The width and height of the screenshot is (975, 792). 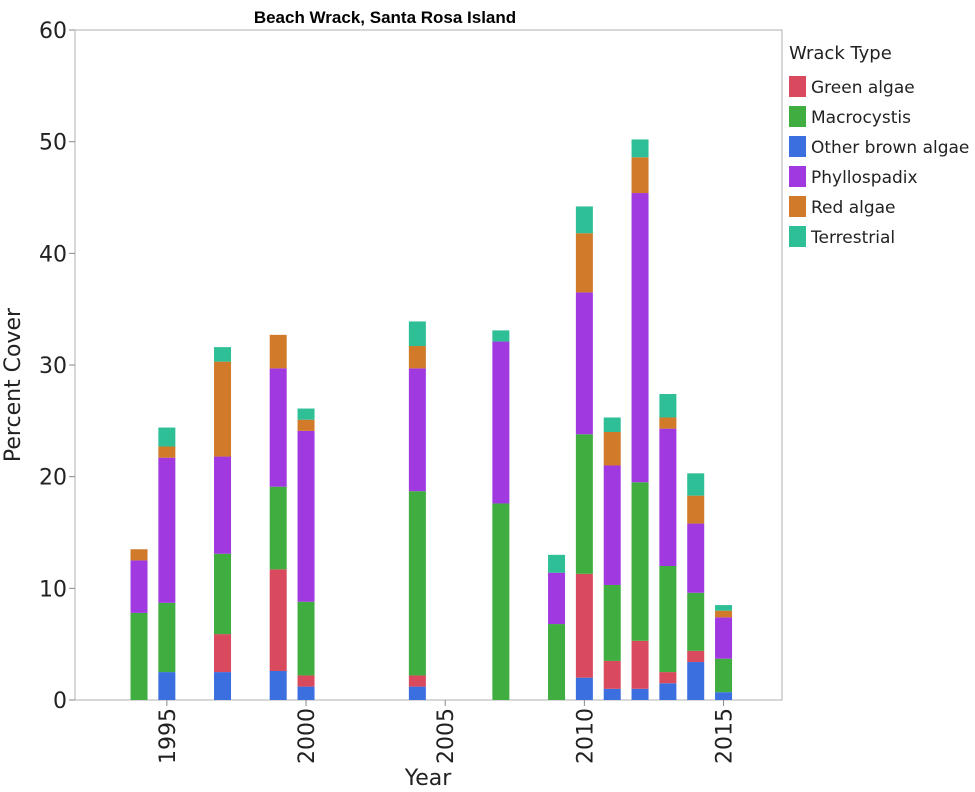 What do you see at coordinates (446, 736) in the screenshot?
I see `x-tick-label: 2005` at bounding box center [446, 736].